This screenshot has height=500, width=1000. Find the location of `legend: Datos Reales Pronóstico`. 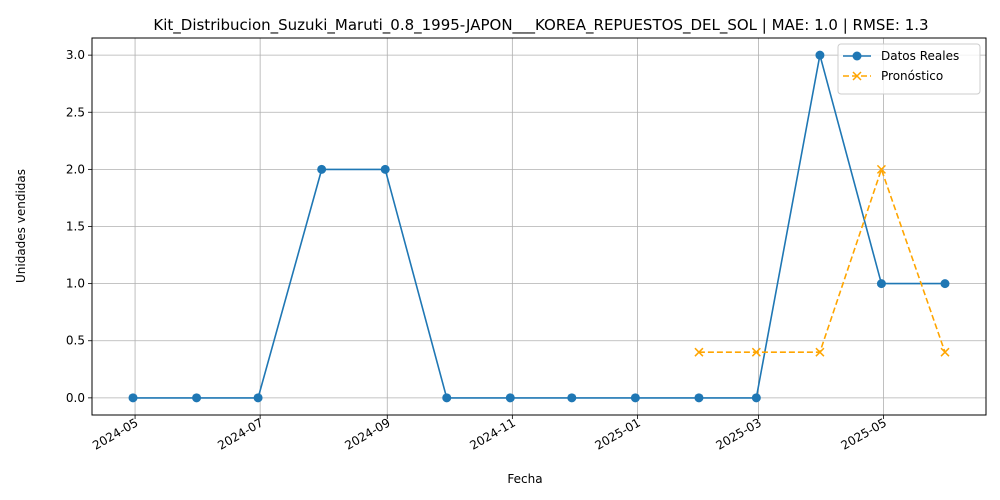

legend: Datos Reales Pronóstico is located at coordinates (909, 69).